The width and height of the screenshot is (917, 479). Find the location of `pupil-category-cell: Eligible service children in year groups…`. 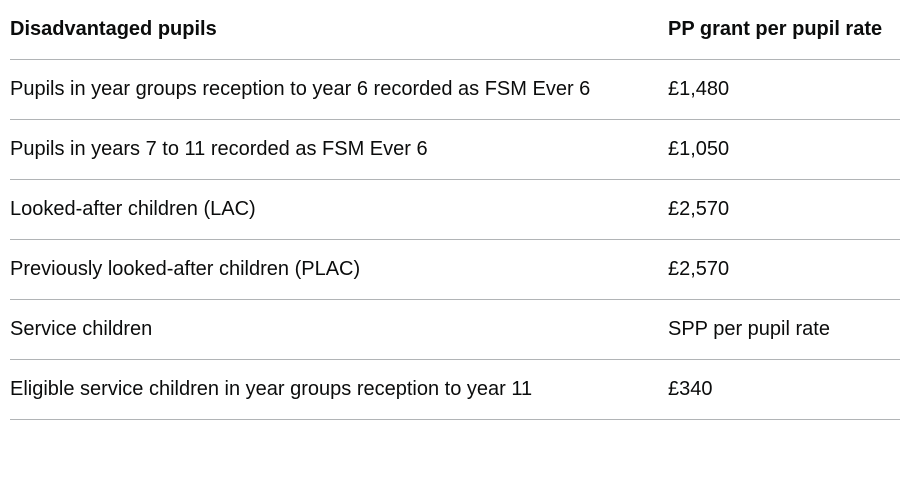

pupil-category-cell: Eligible service children in year groups… is located at coordinates (271, 389).